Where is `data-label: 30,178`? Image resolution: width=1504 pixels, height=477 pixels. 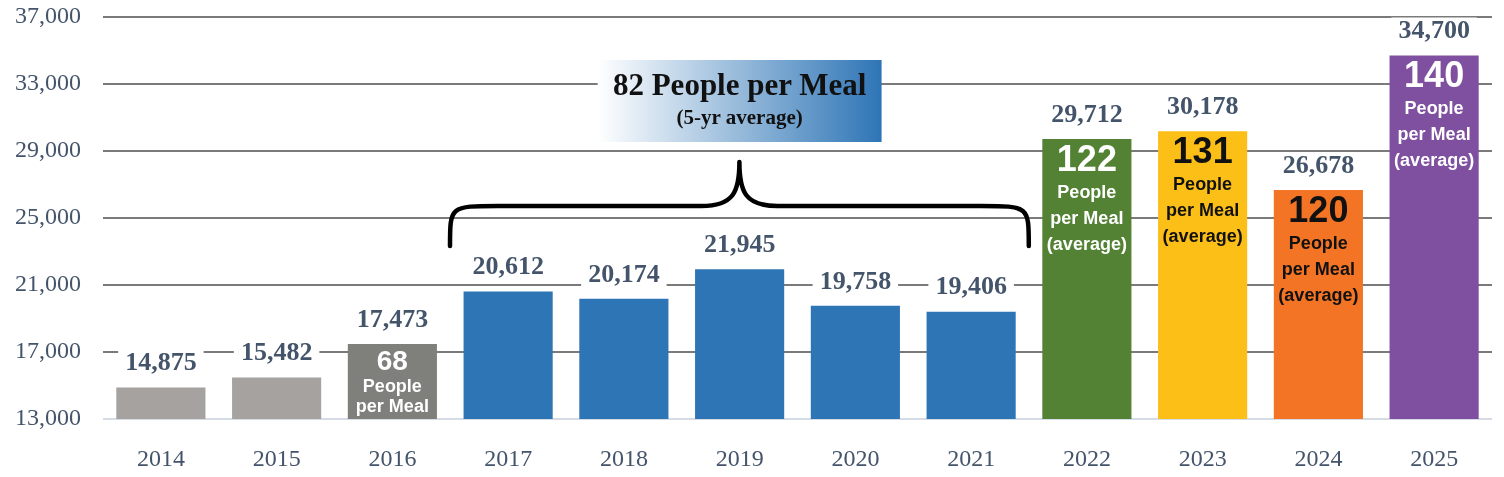
data-label: 30,178 is located at coordinates (1202, 105).